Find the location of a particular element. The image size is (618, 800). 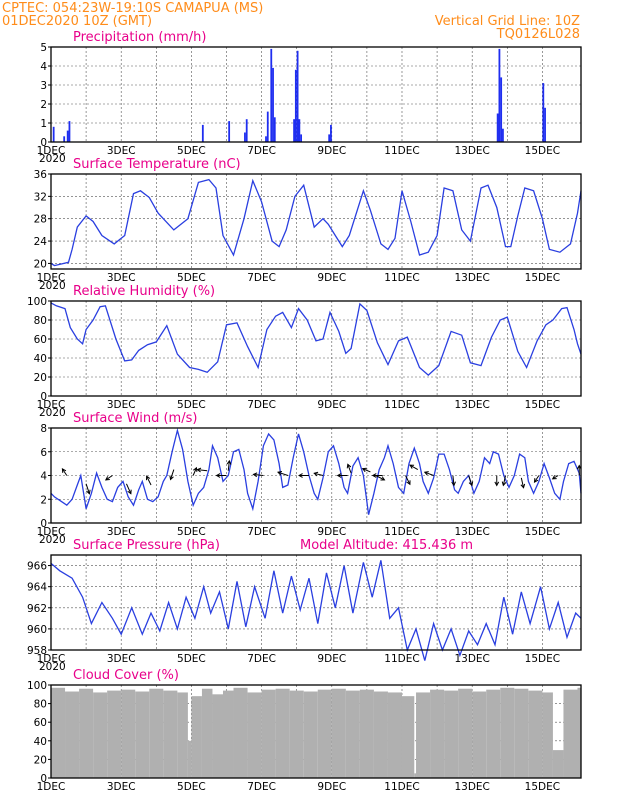

y-tick-label: 966 is located at coordinates (37, 567).